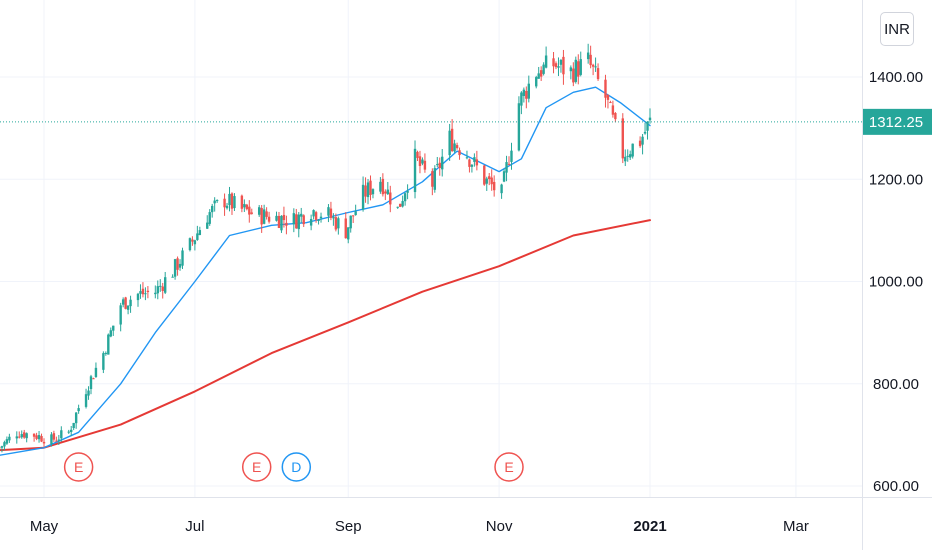 This screenshot has height=550, width=932. What do you see at coordinates (897, 29) in the screenshot?
I see `currency-badge: INR` at bounding box center [897, 29].